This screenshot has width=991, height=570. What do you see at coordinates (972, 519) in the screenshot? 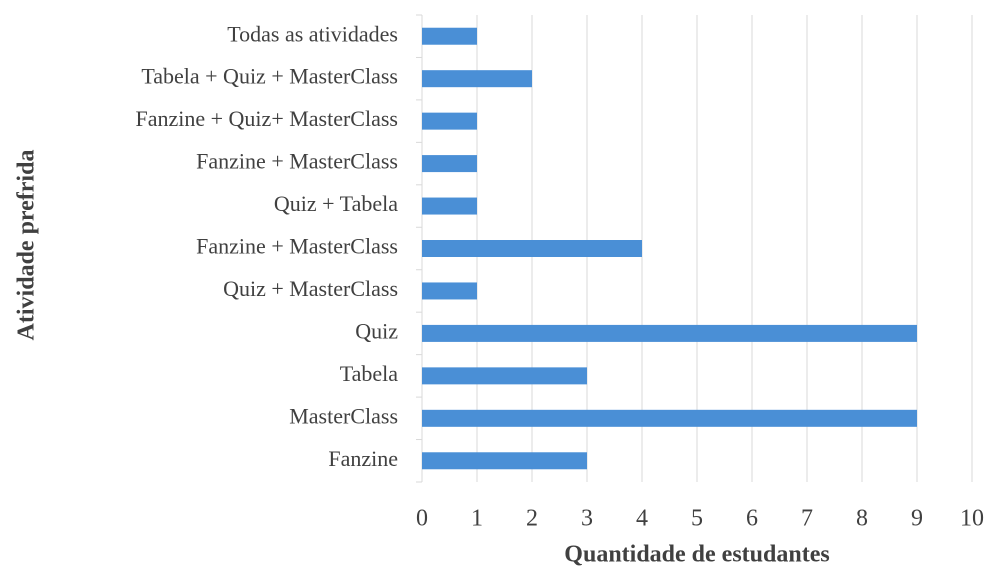
I see `x-tick-label: 10` at bounding box center [972, 519].